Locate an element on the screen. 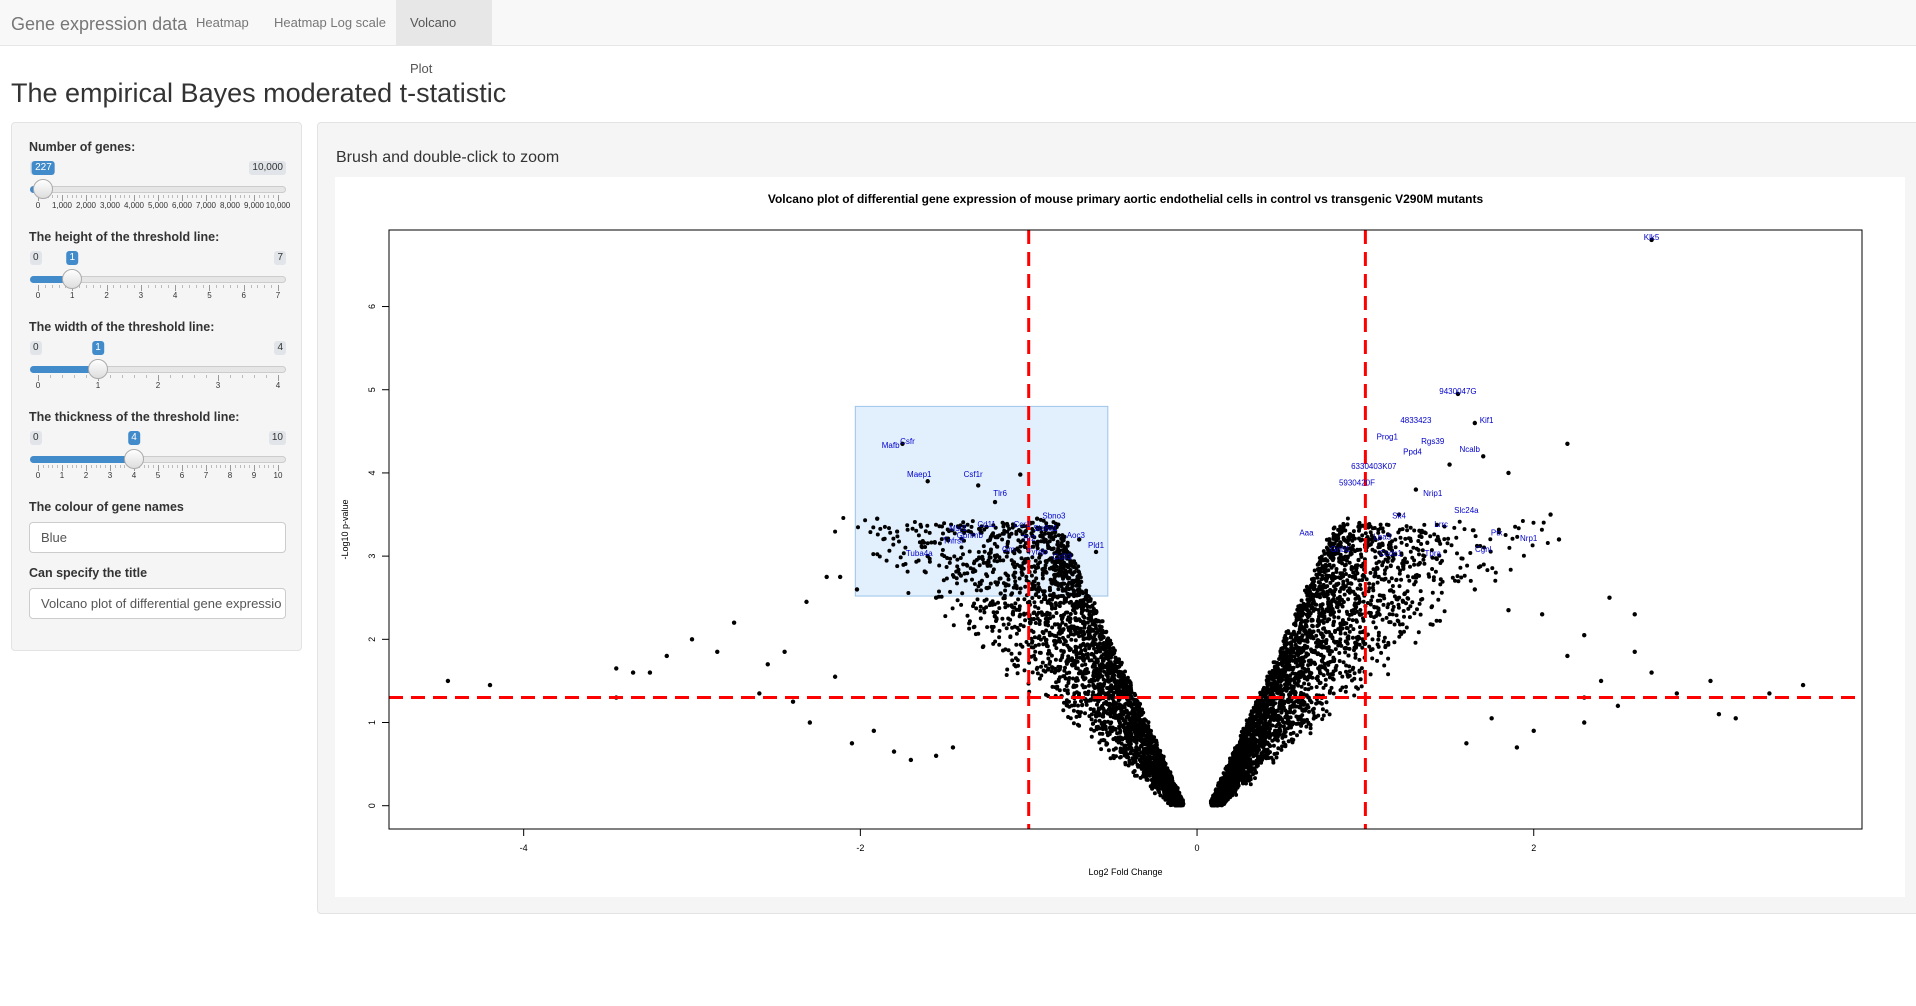 The height and width of the screenshot is (1006, 1916). tab-heatmap-log-scale: Heatmap Log scale is located at coordinates (330, 22).